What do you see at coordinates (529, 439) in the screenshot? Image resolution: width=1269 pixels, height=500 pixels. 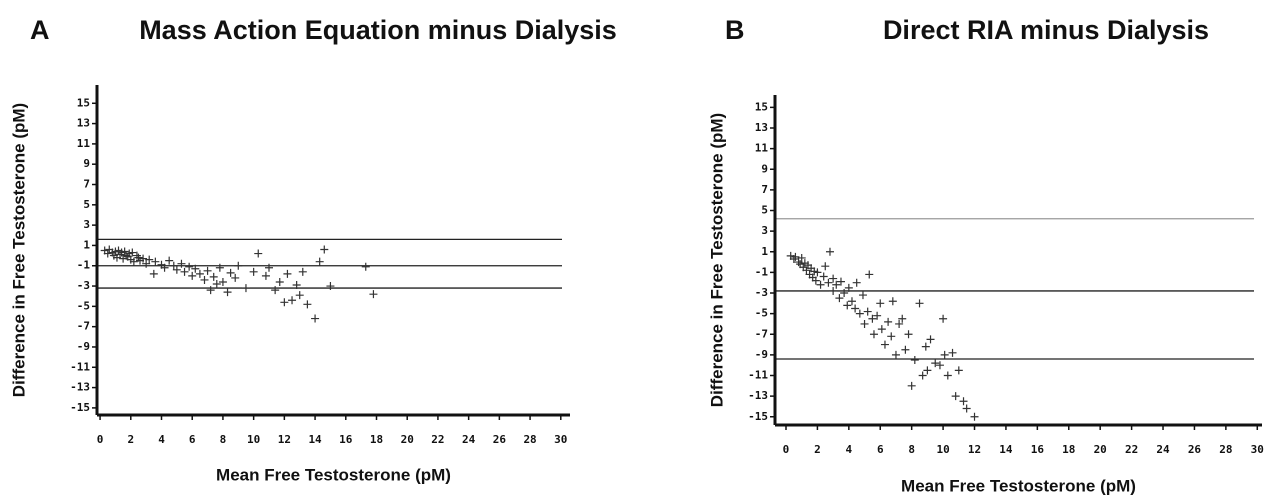 I see `x-tick-label: 28` at bounding box center [529, 439].